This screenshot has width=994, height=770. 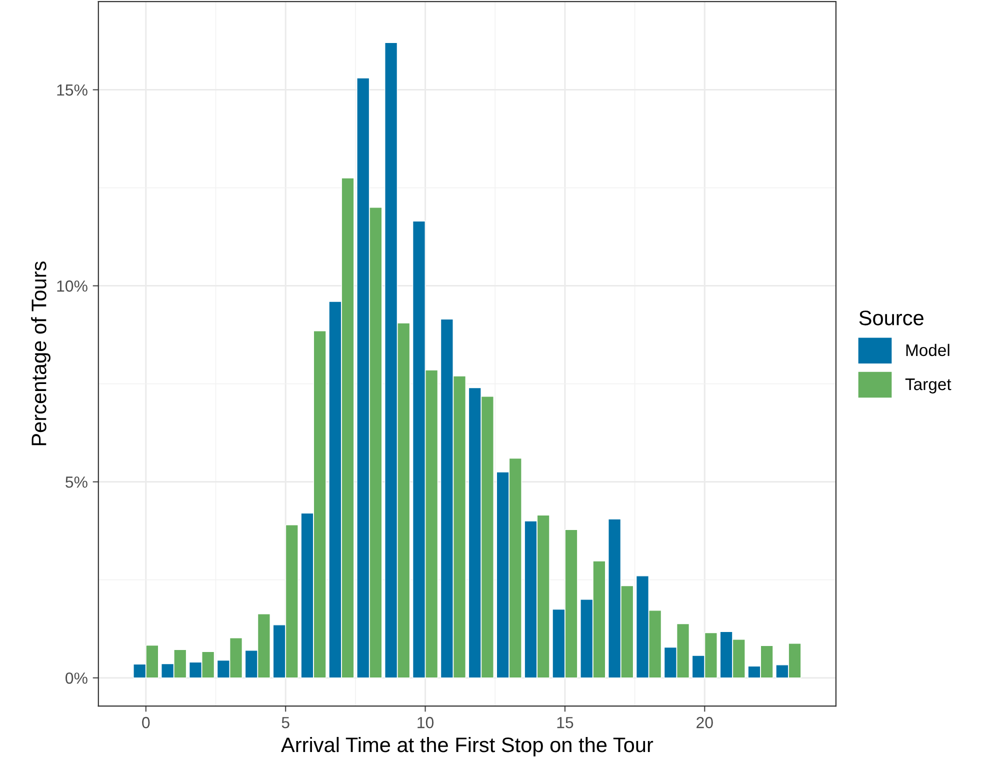 What do you see at coordinates (928, 350) in the screenshot?
I see `legend-label: Model` at bounding box center [928, 350].